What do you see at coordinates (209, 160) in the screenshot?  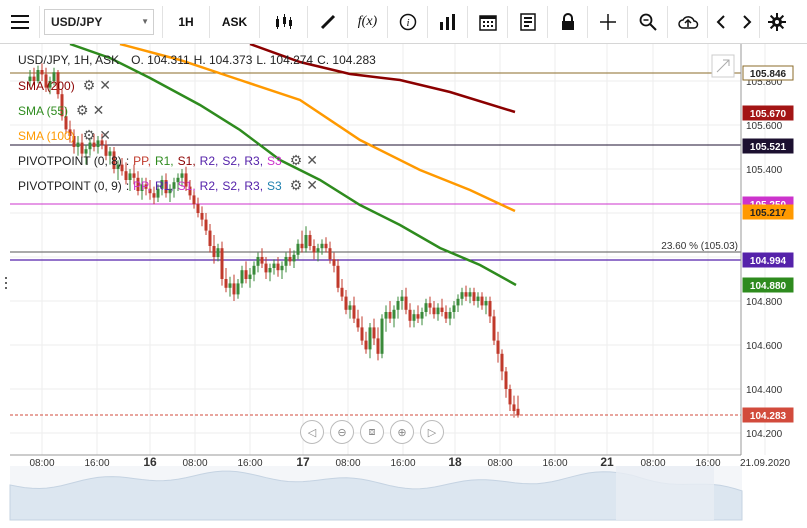 I see `pivot-r2: R2,` at bounding box center [209, 160].